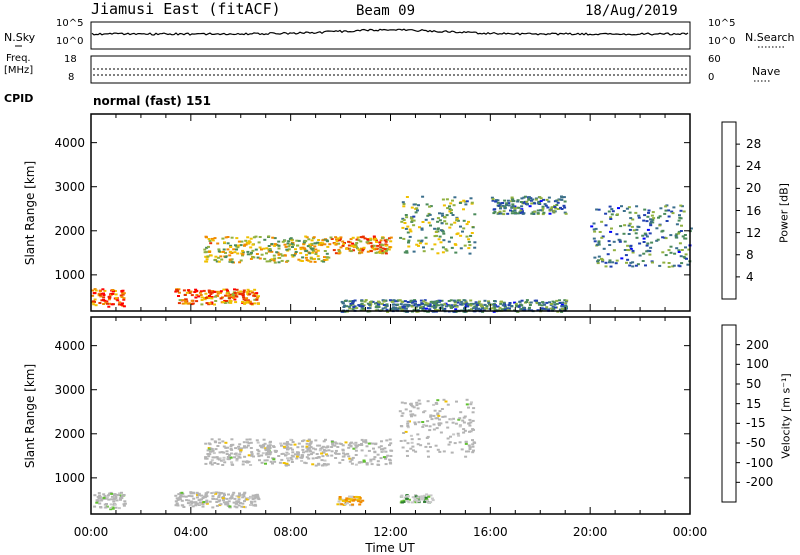 The image size is (800, 555). What do you see at coordinates (770, 37) in the screenshot?
I see `nsearch-label: N.Search` at bounding box center [770, 37].